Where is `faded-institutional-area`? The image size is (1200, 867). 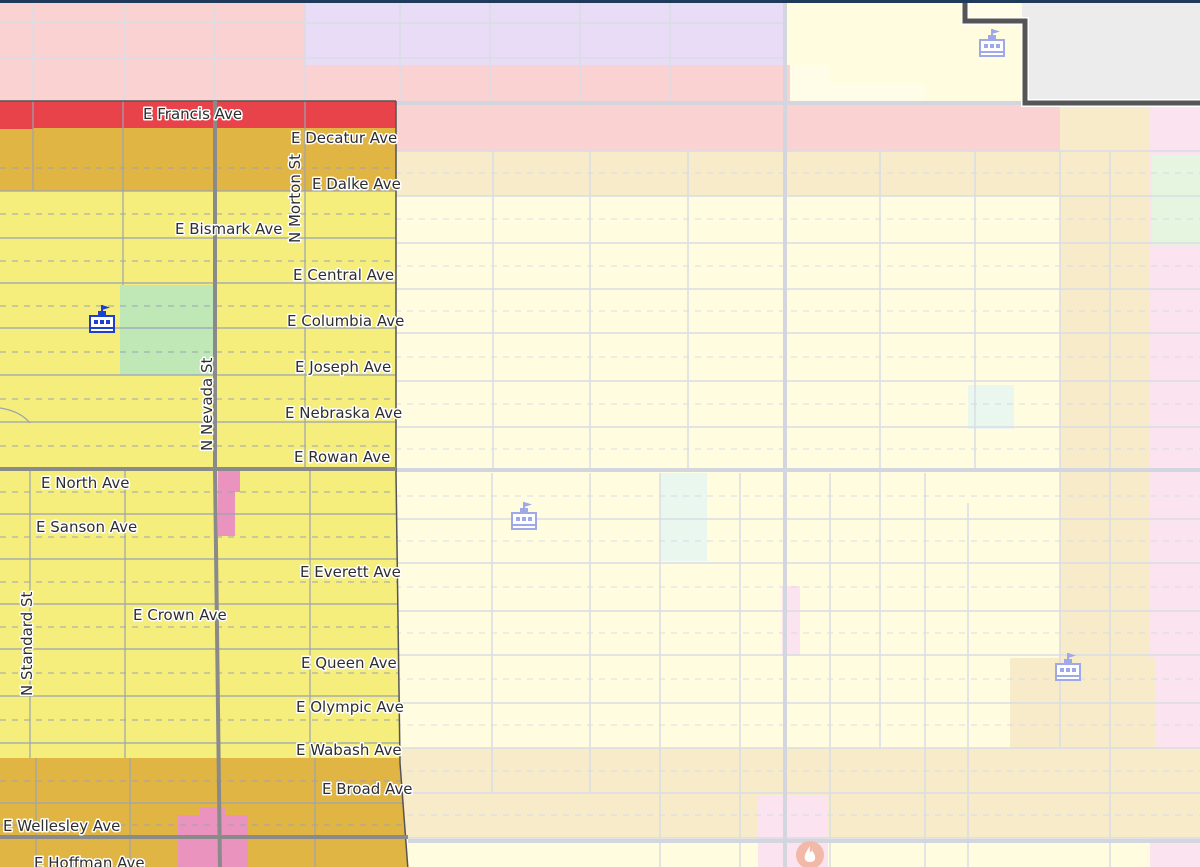 faded-institutional-area is located at coordinates (545, 34).